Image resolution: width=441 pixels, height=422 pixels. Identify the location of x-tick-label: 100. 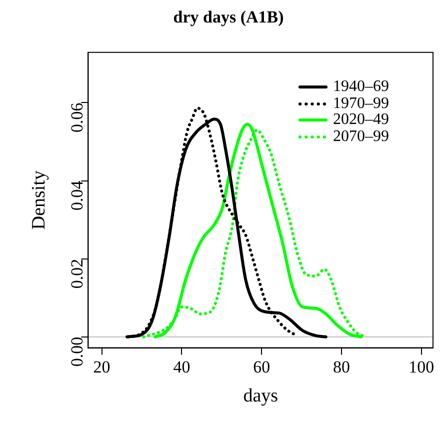
(421, 366).